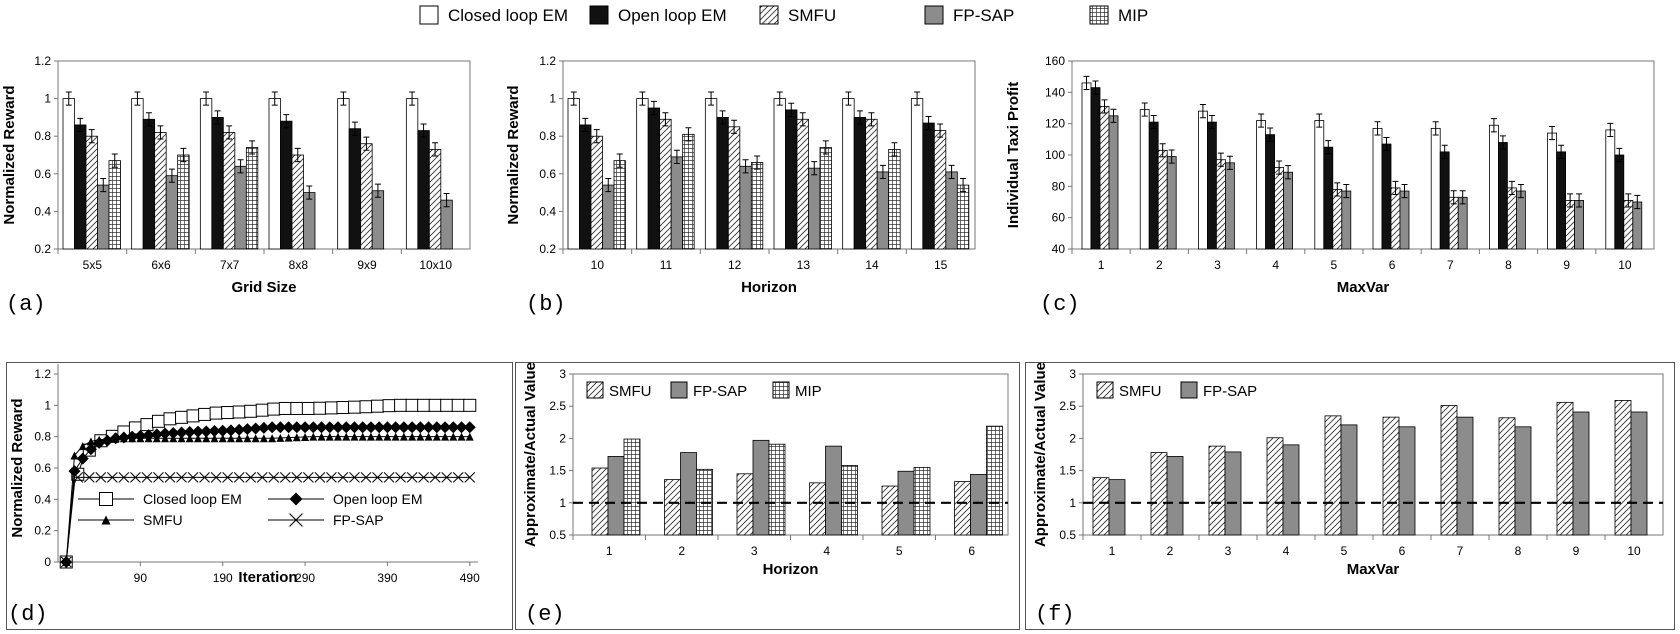 The image size is (1680, 634). Describe the element at coordinates (366, 196) in the screenshot. I see `bar-smfu-9x9` at that location.